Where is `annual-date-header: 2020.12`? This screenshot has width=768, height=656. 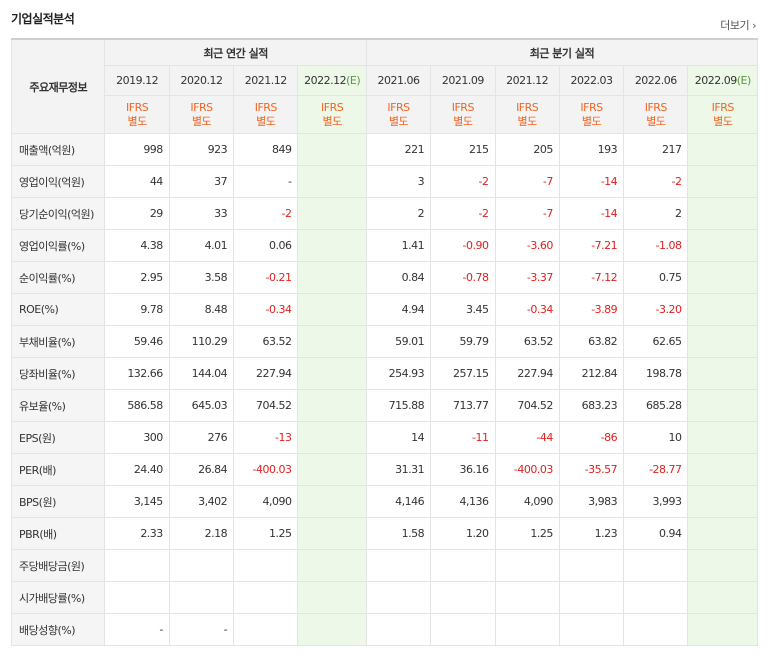 annual-date-header: 2020.12 is located at coordinates (201, 80).